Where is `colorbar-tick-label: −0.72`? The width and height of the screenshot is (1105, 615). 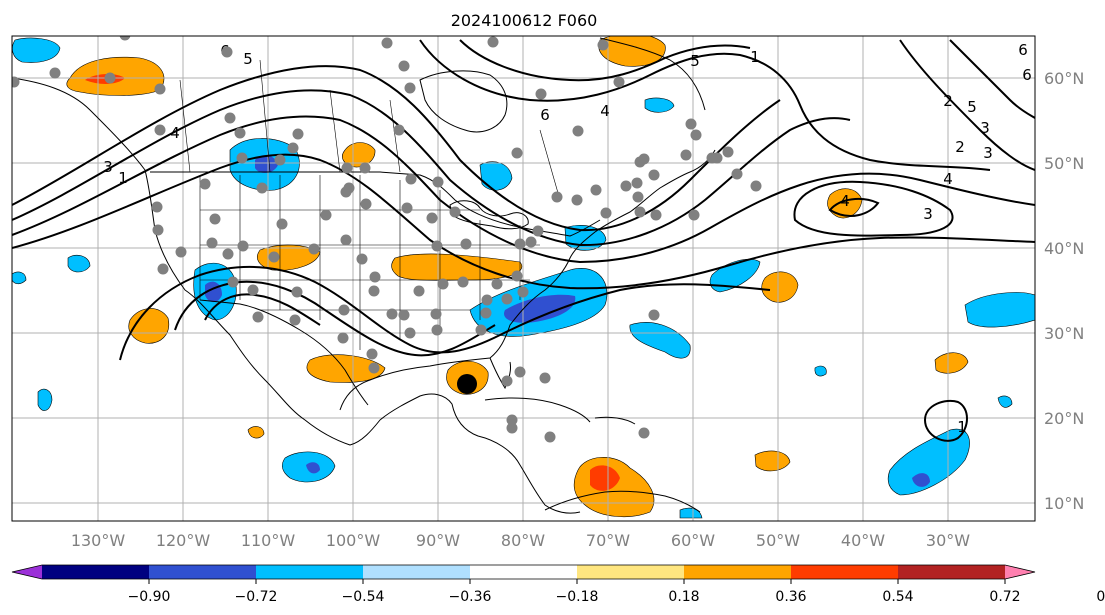
colorbar-tick-label: −0.72 is located at coordinates (256, 597).